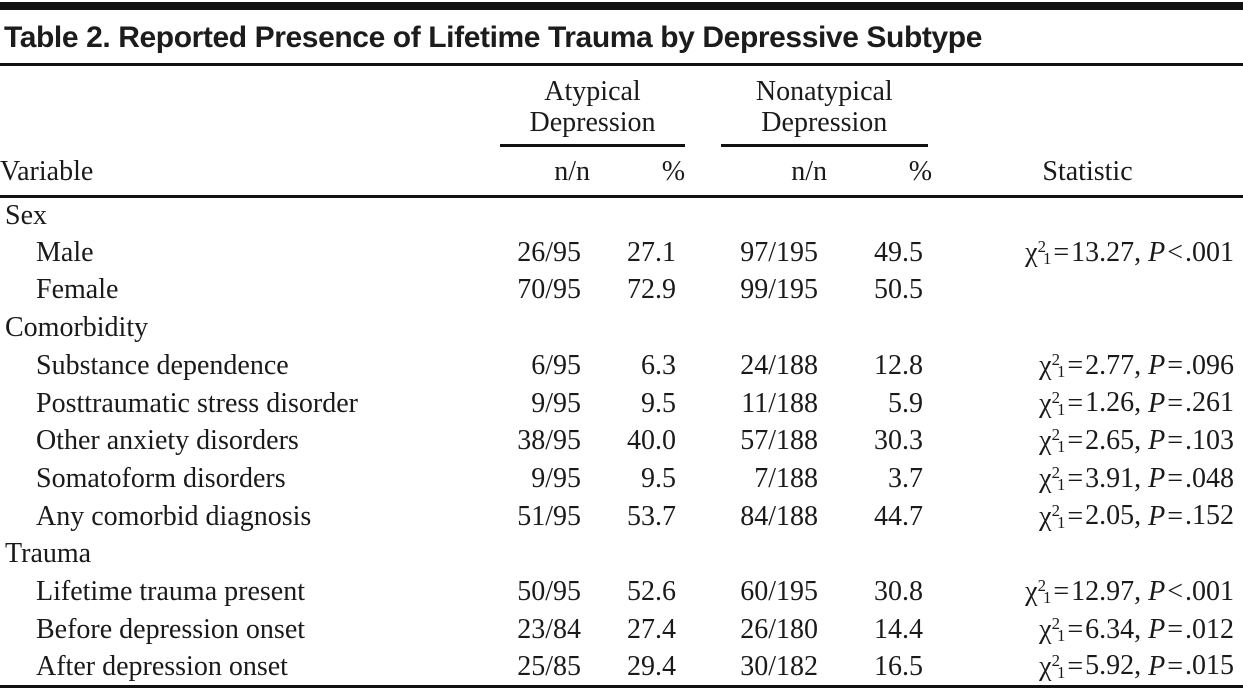 This screenshot has height=696, width=1243. I want to click on atypical-pct-cell: 52.6, so click(652, 591).